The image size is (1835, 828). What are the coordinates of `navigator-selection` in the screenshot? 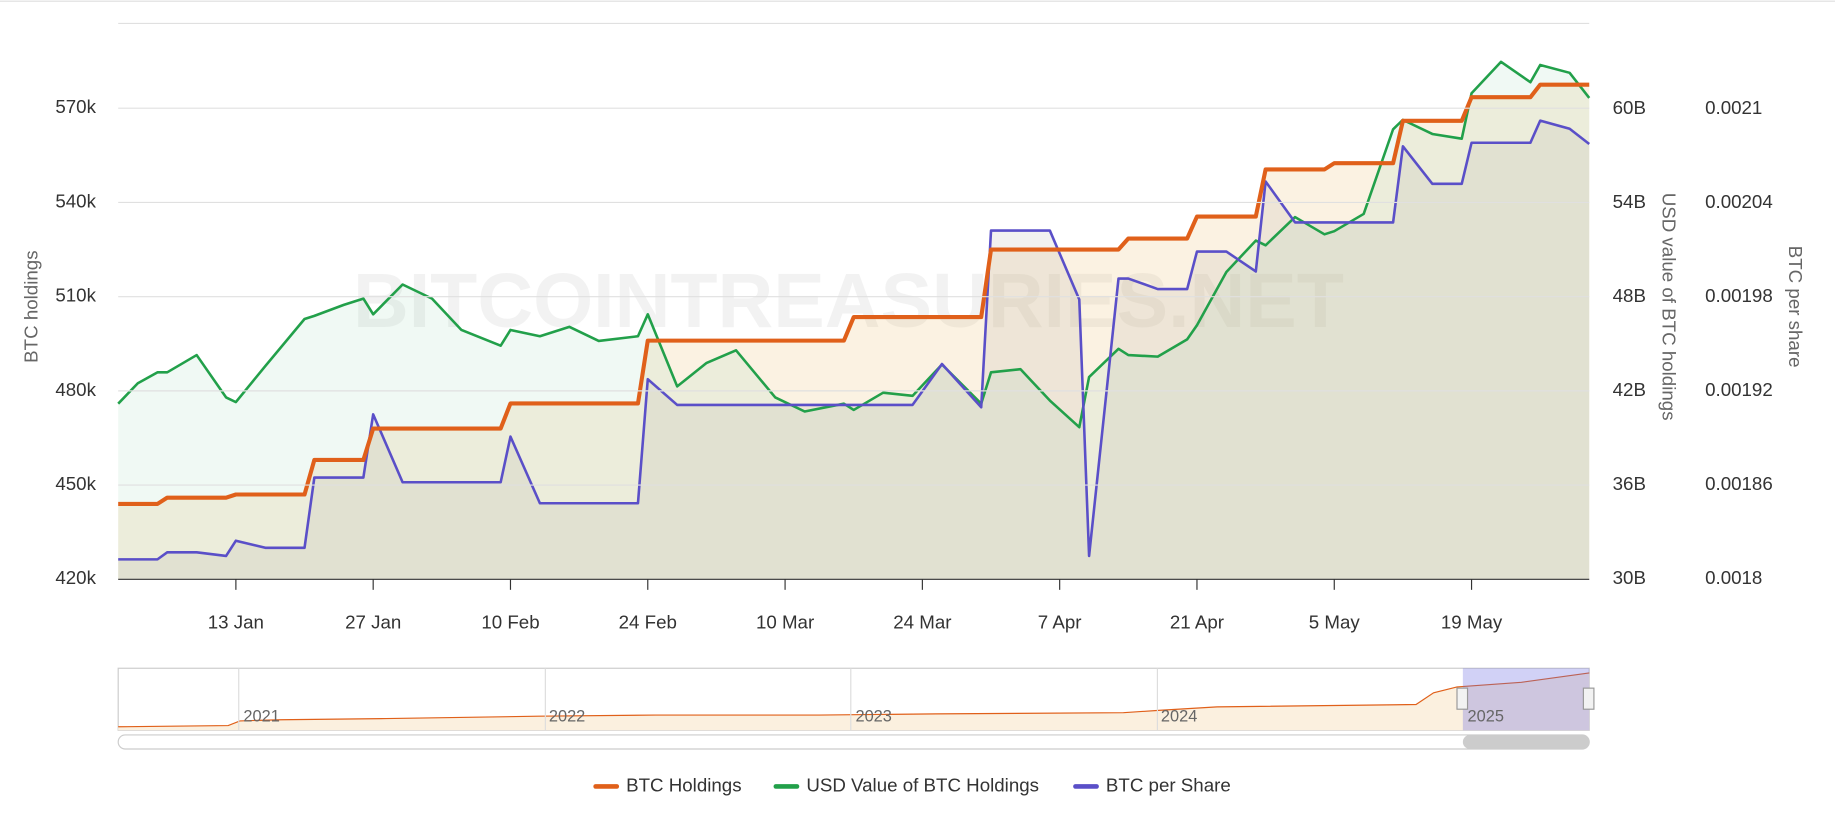 It's located at (1526, 699).